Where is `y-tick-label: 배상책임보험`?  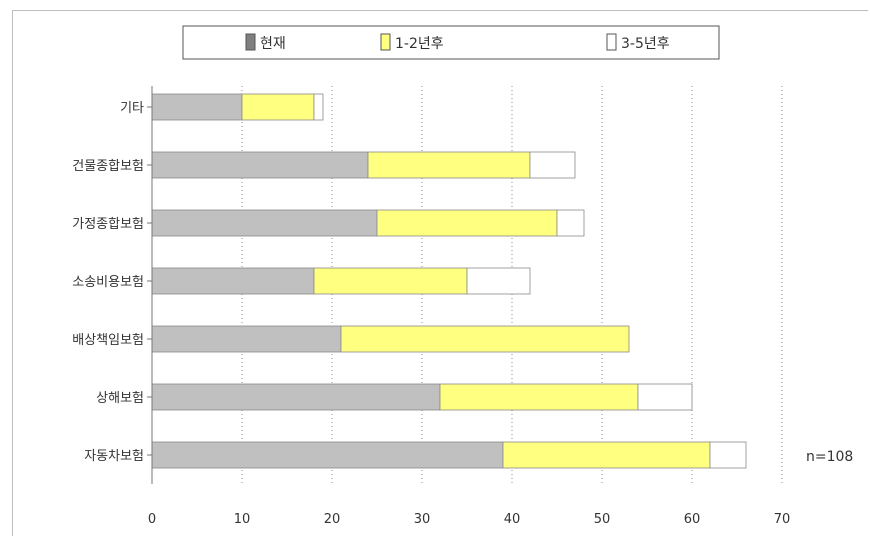 y-tick-label: 배상책임보험 is located at coordinates (108, 340).